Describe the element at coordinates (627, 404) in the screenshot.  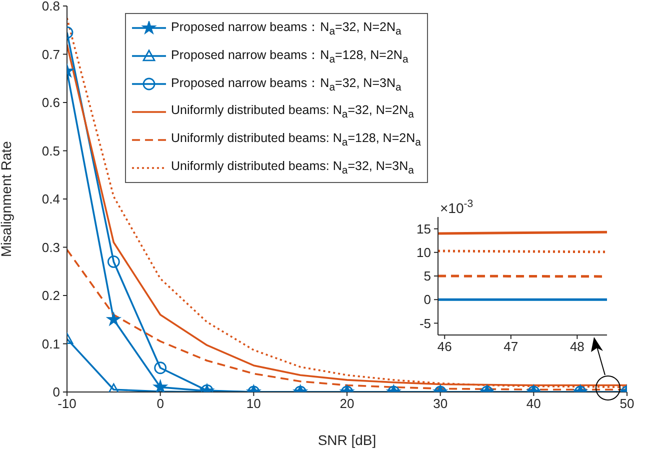
I see `x-tick-label: 50` at that location.